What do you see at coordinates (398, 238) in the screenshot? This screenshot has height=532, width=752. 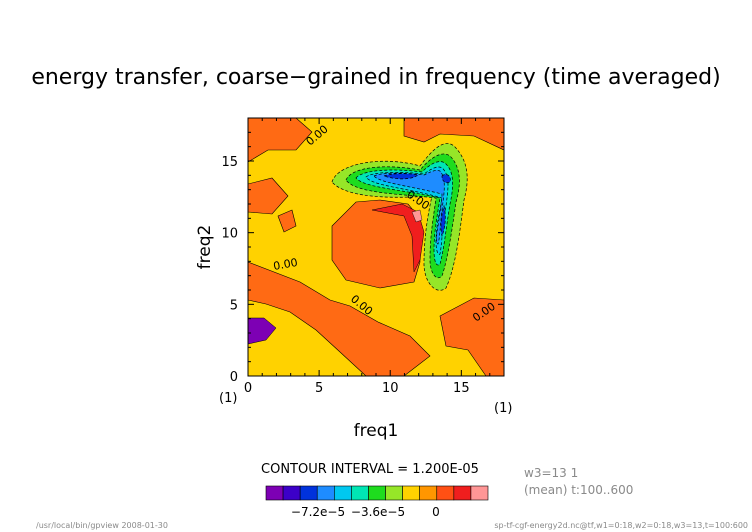 I see `region-center-red` at bounding box center [398, 238].